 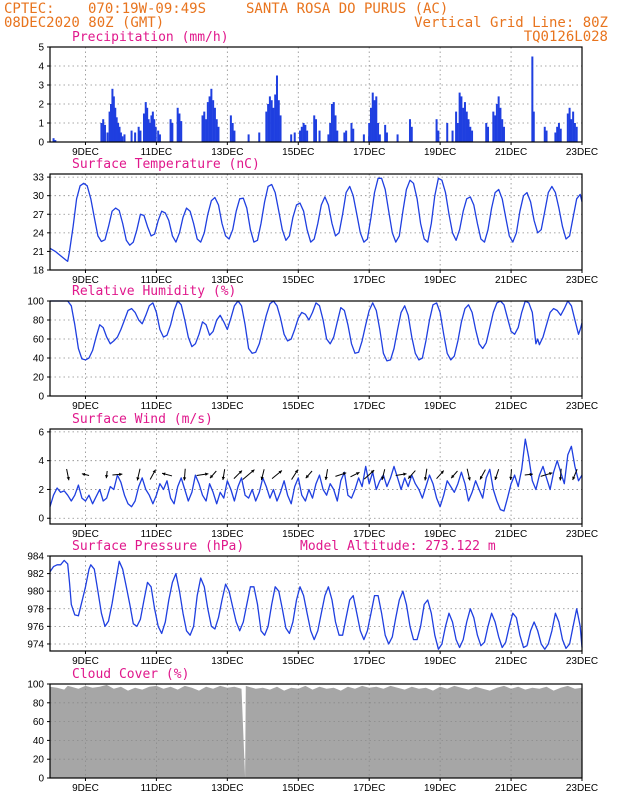 What do you see at coordinates (347, 9) in the screenshot?
I see `header-station: SANTA ROSA DO PURUS (AC)` at bounding box center [347, 9].